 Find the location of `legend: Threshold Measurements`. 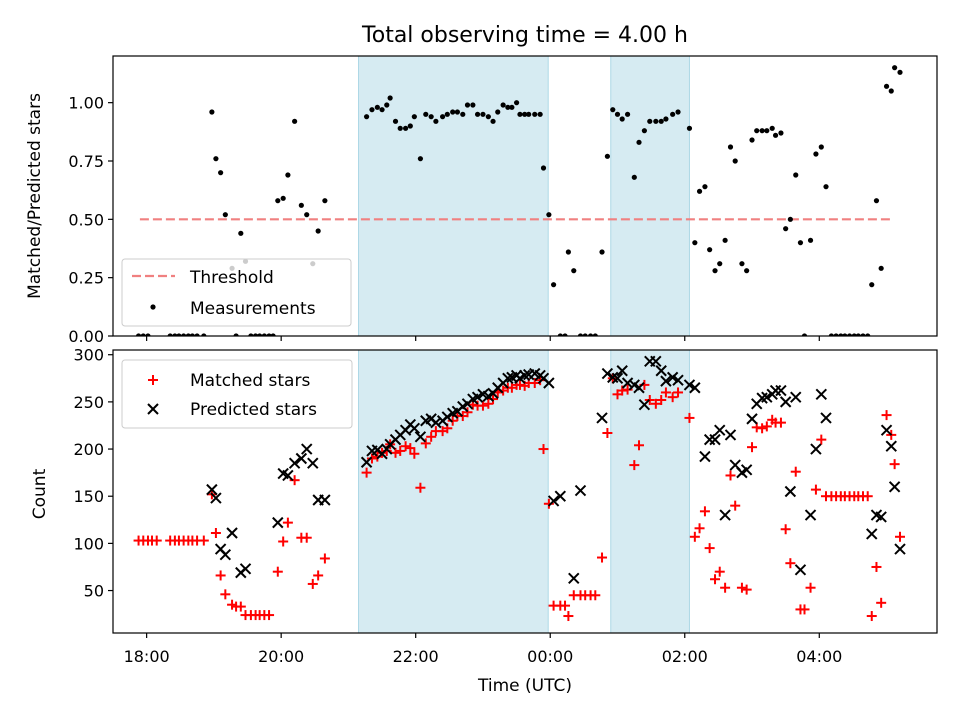

legend: Threshold Measurements is located at coordinates (236, 292).